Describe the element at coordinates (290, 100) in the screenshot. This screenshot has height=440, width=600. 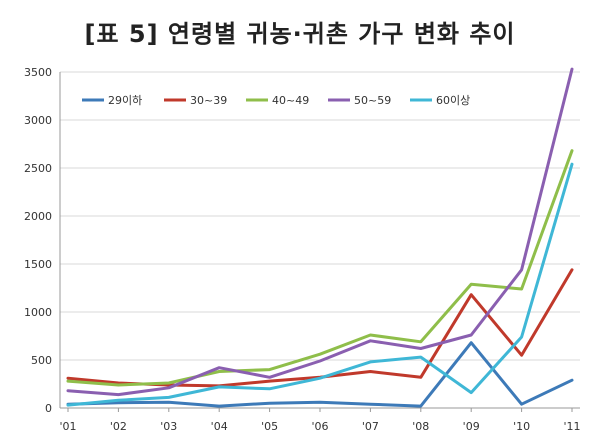
I see `legend-label: 40~49` at that location.